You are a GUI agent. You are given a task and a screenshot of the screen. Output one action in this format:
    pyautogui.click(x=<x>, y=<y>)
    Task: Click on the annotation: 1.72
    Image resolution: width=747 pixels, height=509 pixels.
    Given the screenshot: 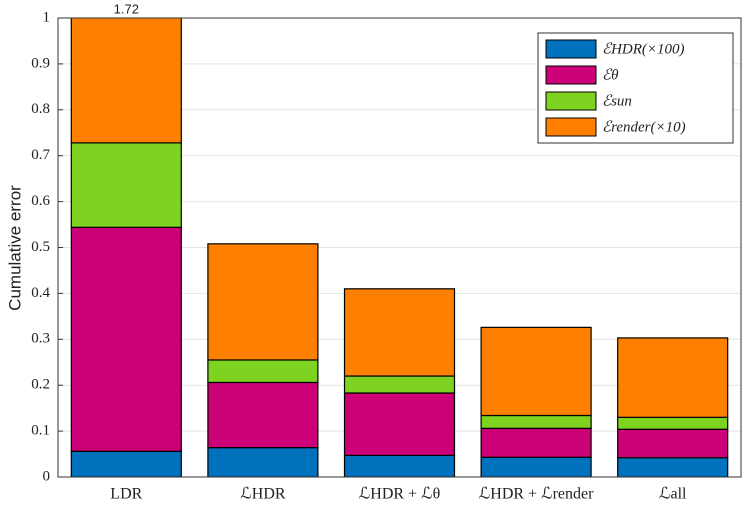 What is the action you would take?
    pyautogui.click(x=126, y=8)
    